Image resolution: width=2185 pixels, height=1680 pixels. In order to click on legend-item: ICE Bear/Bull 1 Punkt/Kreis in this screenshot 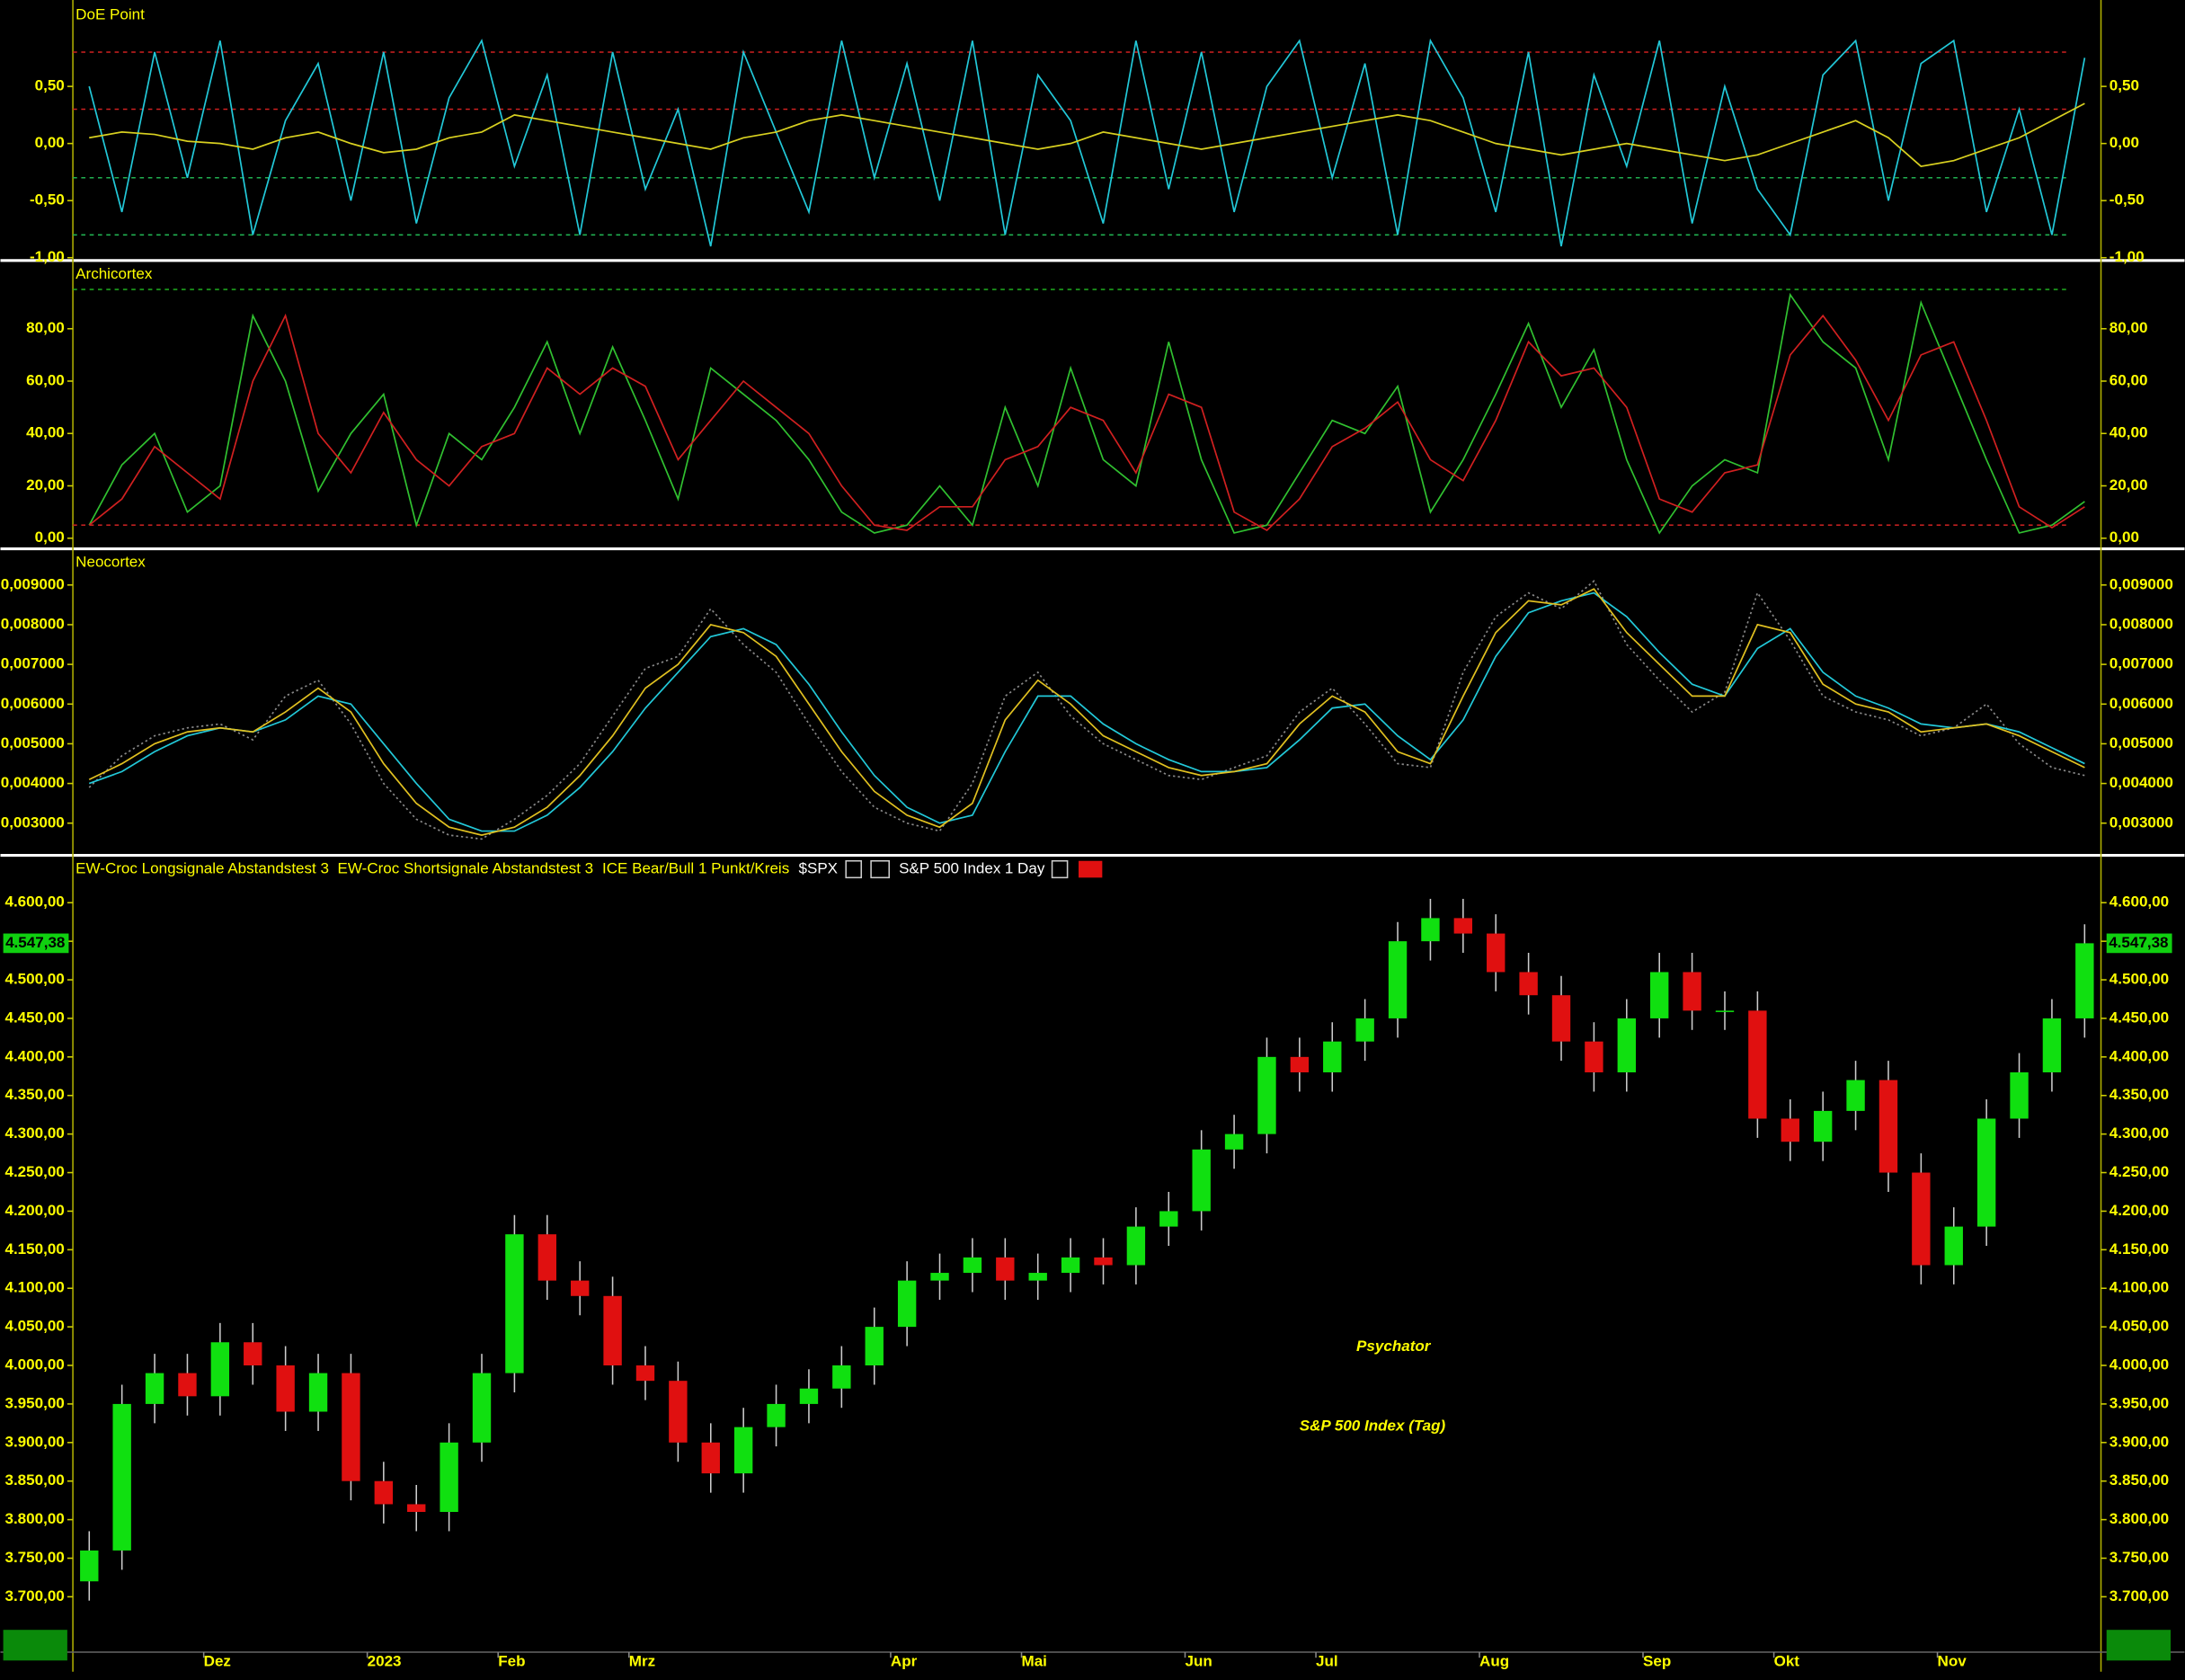, I will do `click(695, 868)`.